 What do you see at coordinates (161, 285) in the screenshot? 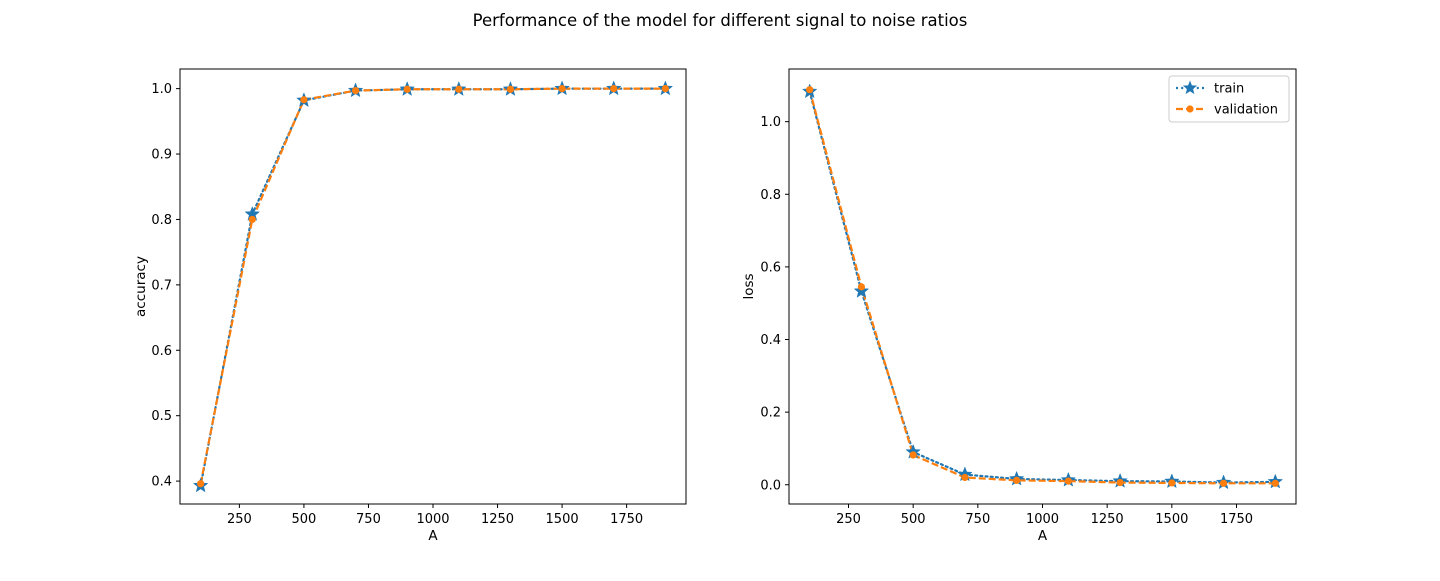
I see `y-tick-label: 0.7` at bounding box center [161, 285].